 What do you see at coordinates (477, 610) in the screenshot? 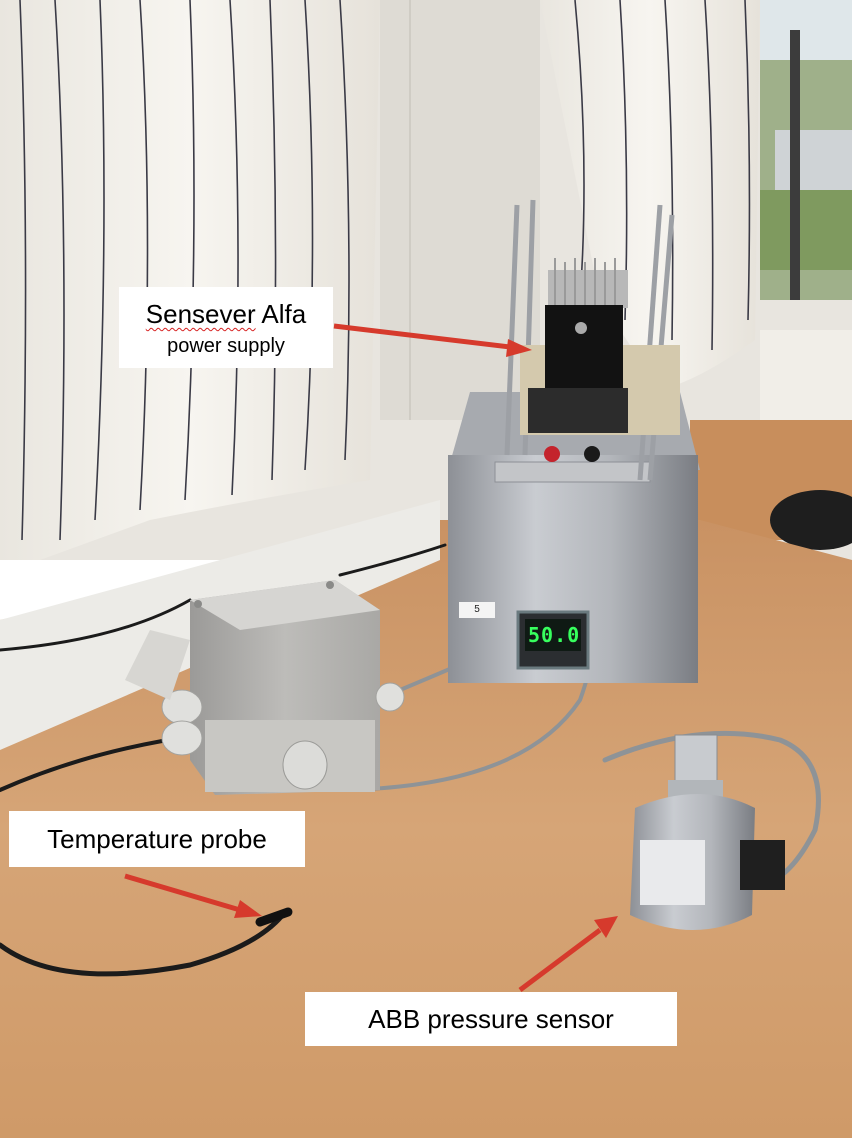
I see `tag-number: 5` at bounding box center [477, 610].